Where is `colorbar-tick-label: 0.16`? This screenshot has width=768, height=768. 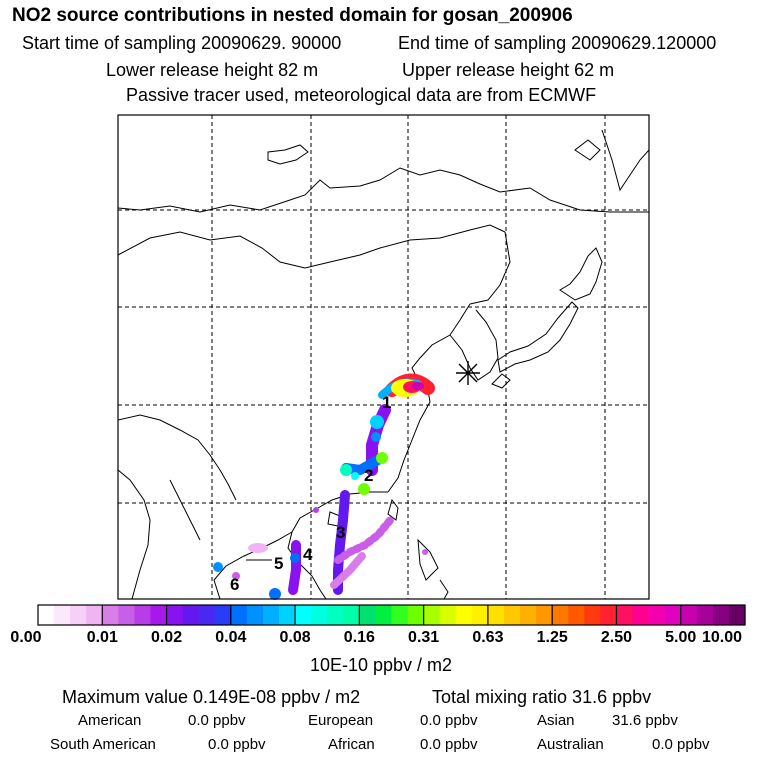 colorbar-tick-label: 0.16 is located at coordinates (359, 637).